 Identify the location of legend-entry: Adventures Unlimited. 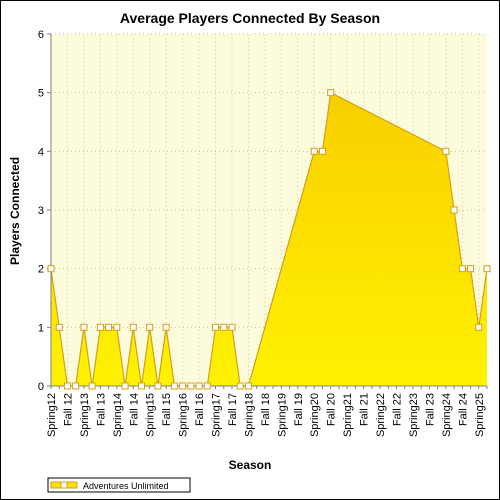
(126, 486).